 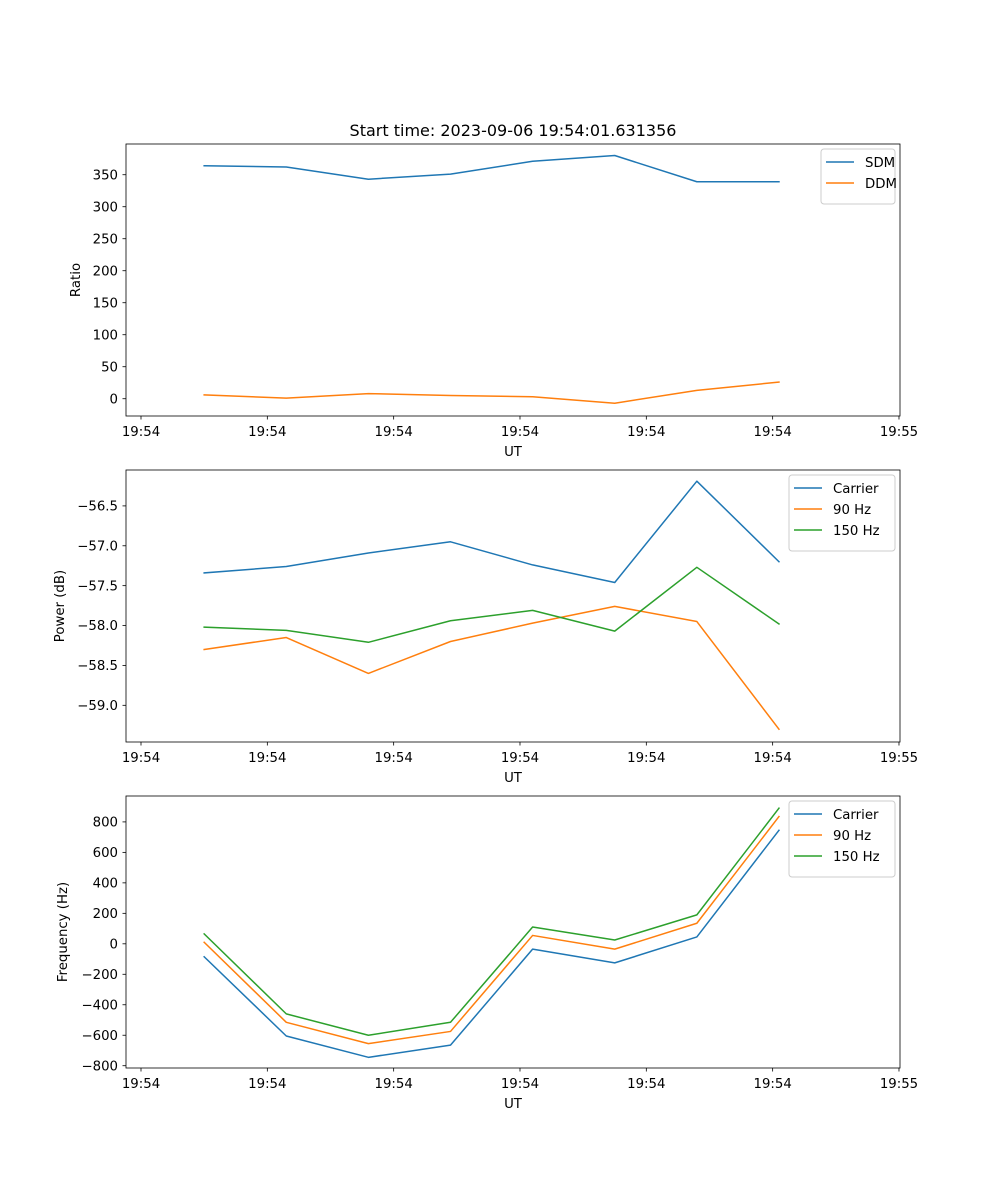 What do you see at coordinates (881, 184) in the screenshot?
I see `legend-label: DDM` at bounding box center [881, 184].